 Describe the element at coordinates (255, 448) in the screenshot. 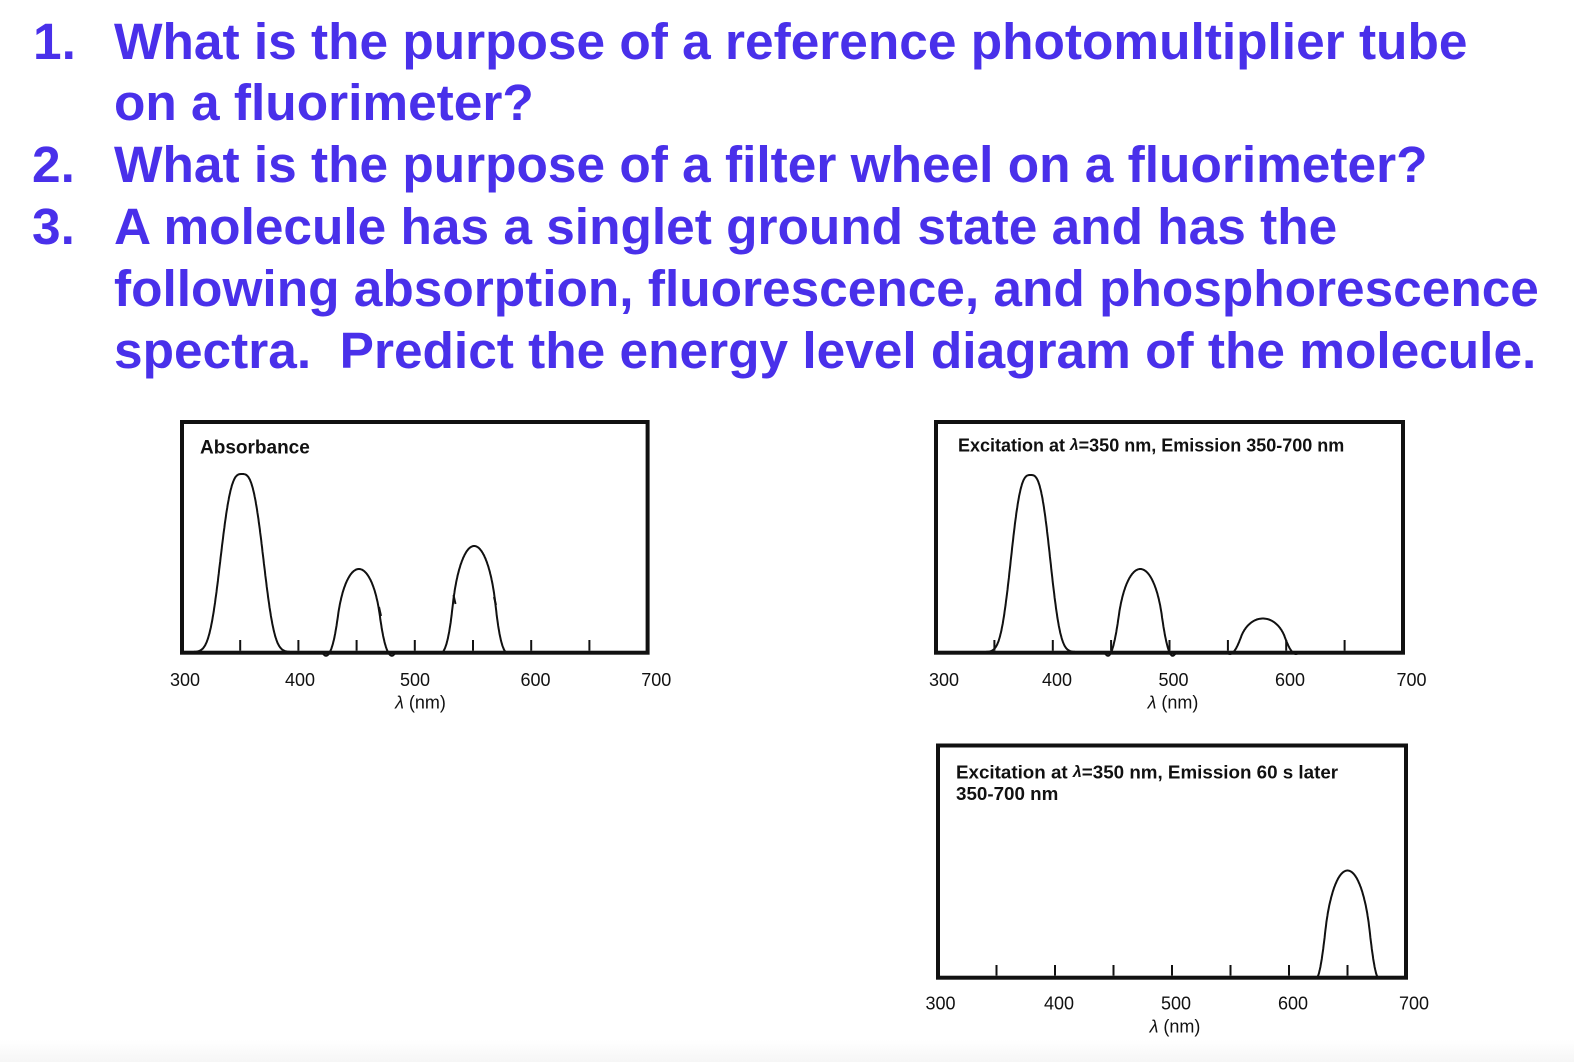

I see `svg-text: Absorbance` at that location.